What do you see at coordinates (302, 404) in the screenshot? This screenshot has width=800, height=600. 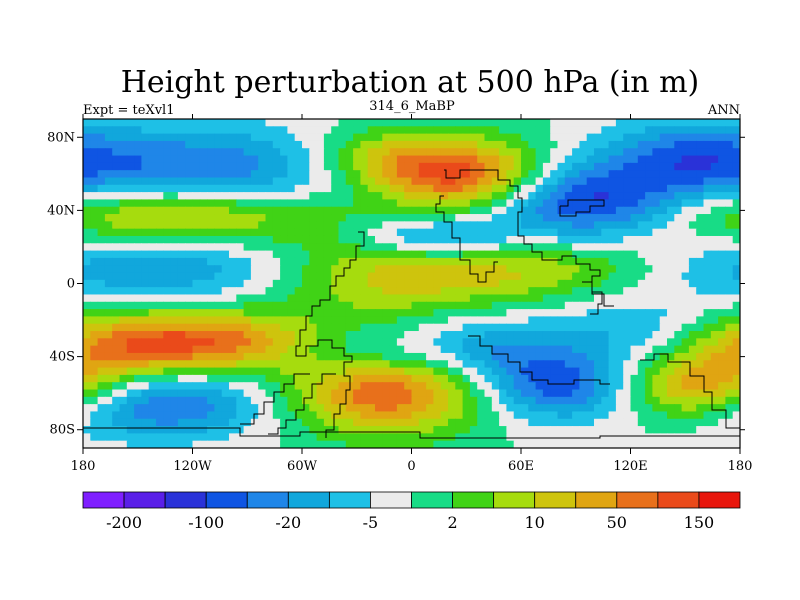 I see `coastline-south-america` at bounding box center [302, 404].